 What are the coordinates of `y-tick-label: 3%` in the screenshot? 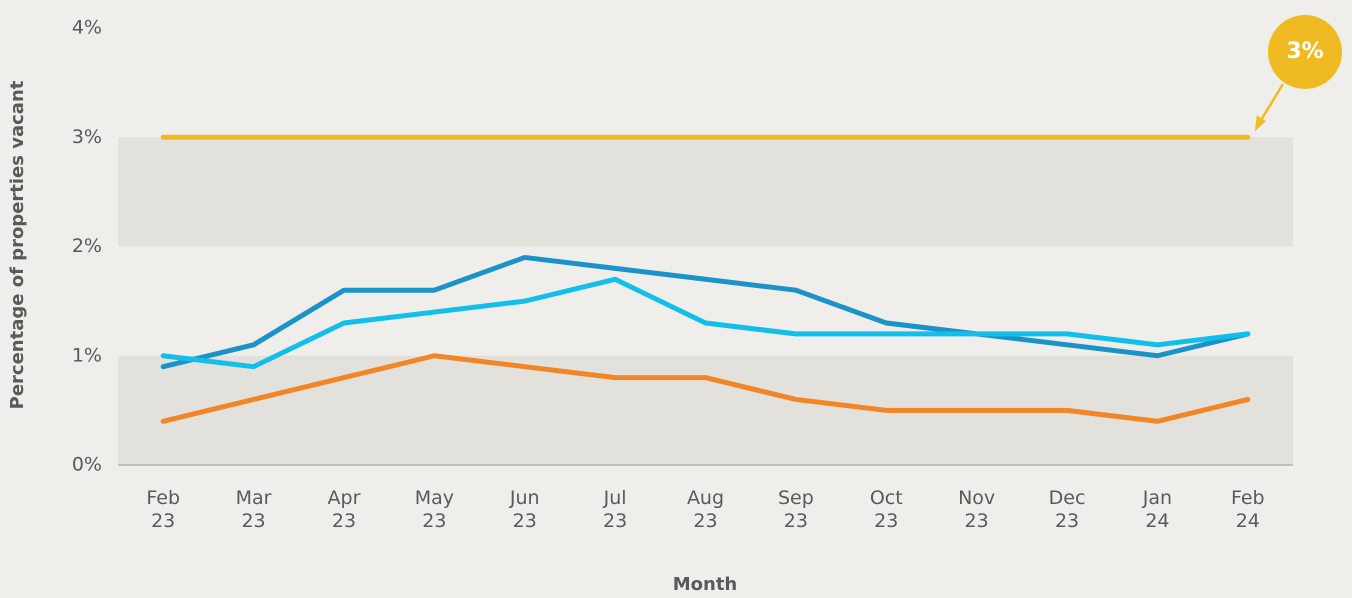 It's located at (87, 137).